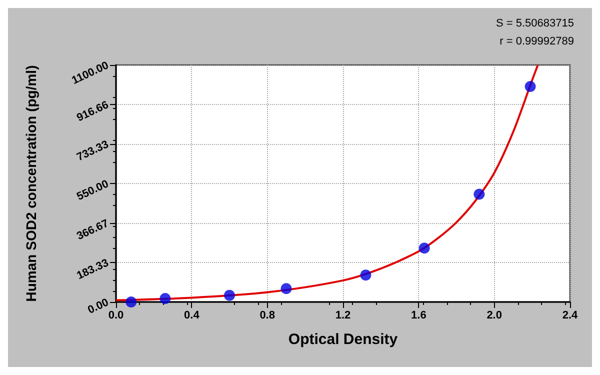 Image resolution: width=600 pixels, height=375 pixels. I want to click on text: r = 0.99992789, so click(537, 42).